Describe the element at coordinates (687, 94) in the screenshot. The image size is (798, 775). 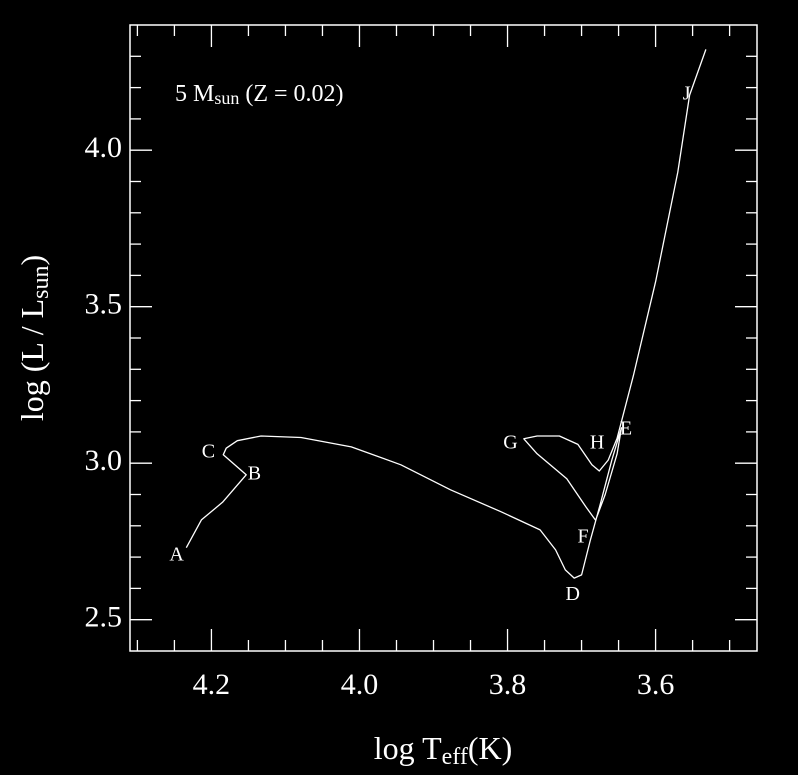
I see `point-label: J` at that location.